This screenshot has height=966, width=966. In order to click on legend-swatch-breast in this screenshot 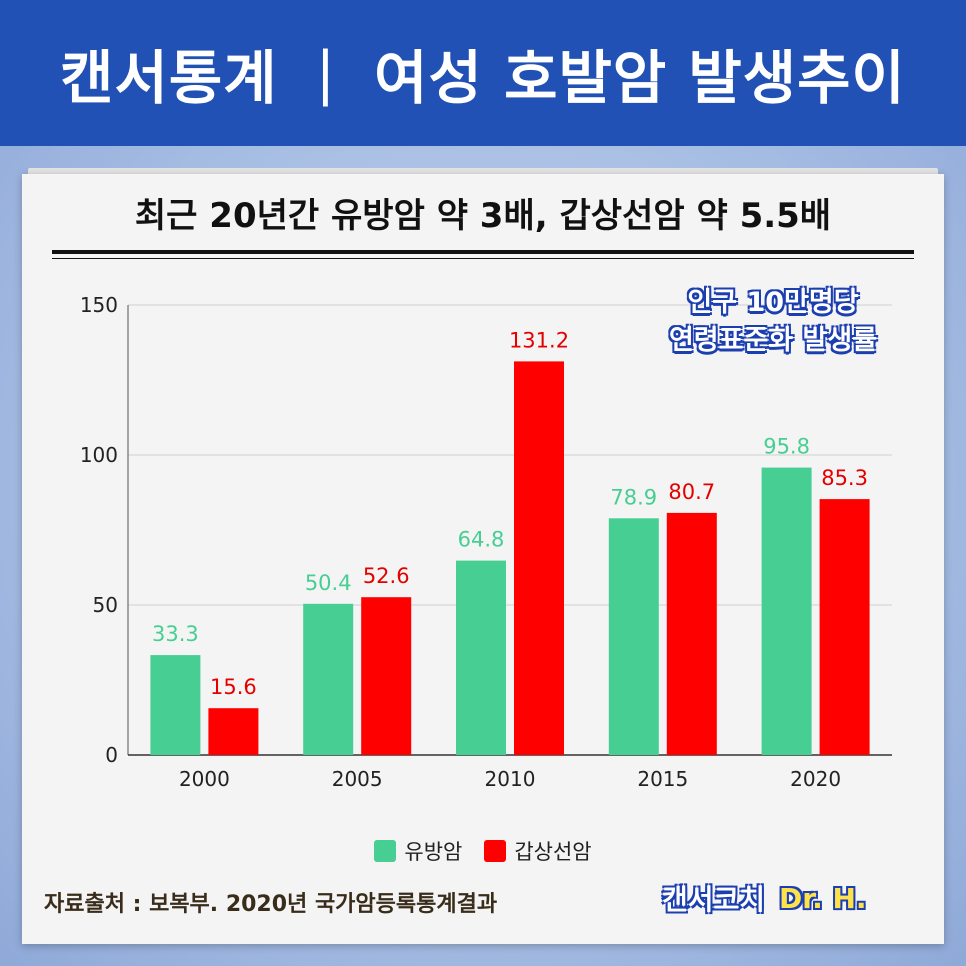, I will do `click(385, 851)`.